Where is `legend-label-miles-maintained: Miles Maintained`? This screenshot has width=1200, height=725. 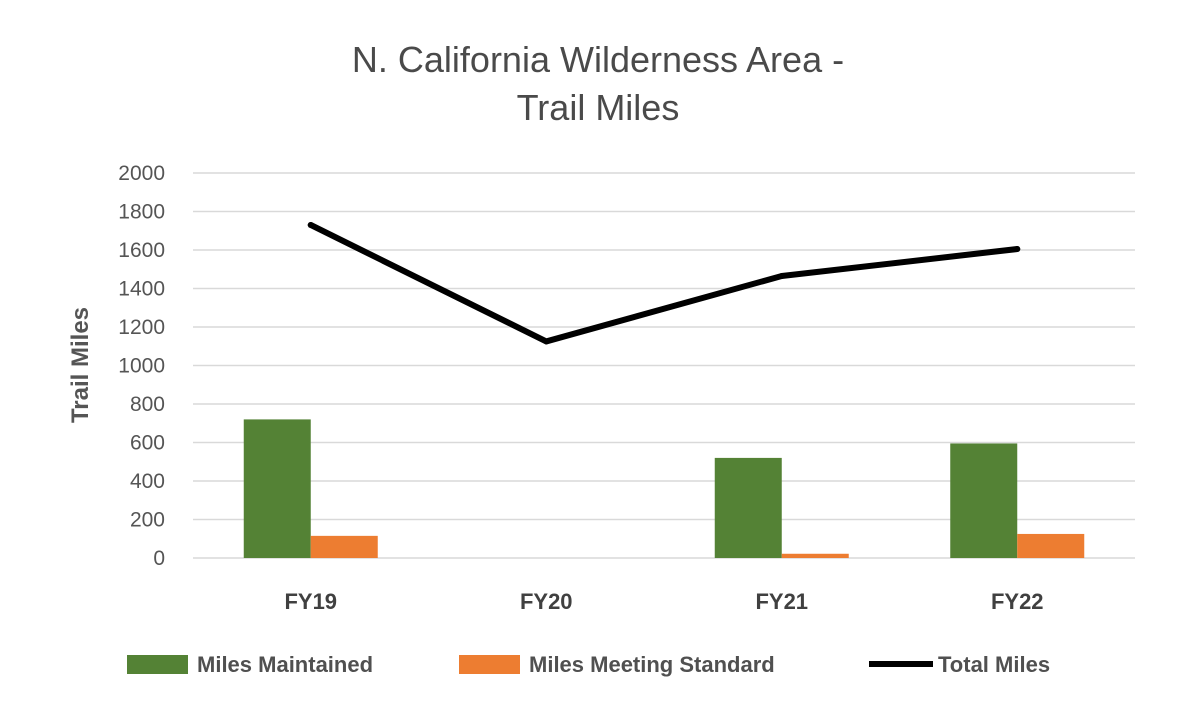
legend-label-miles-maintained: Miles Maintained is located at coordinates (285, 664).